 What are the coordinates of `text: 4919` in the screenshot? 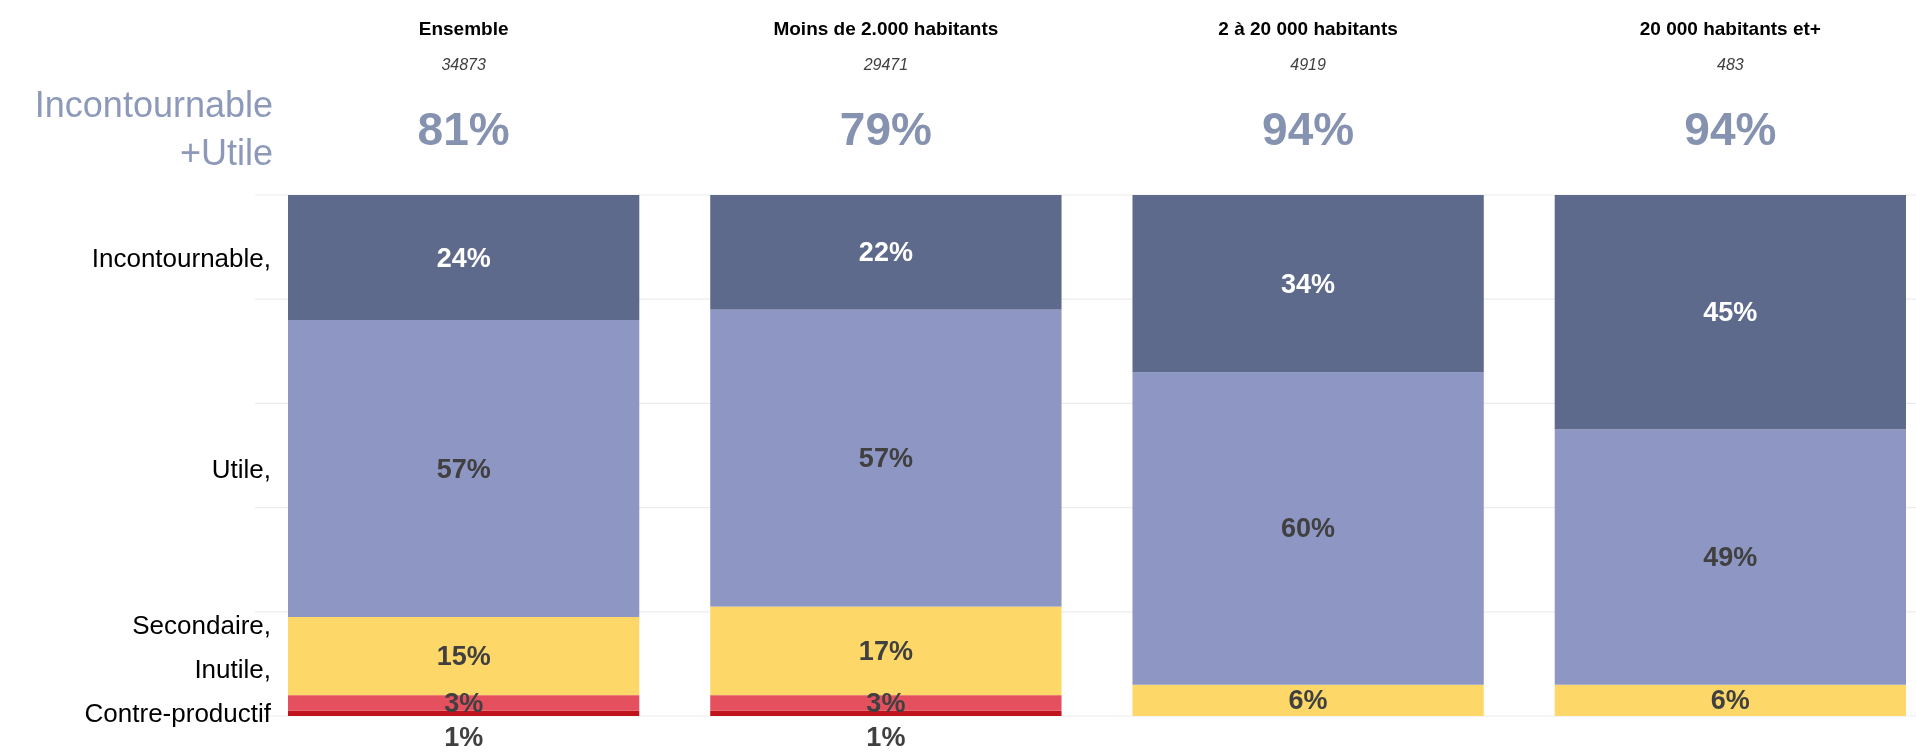 It's located at (1308, 64).